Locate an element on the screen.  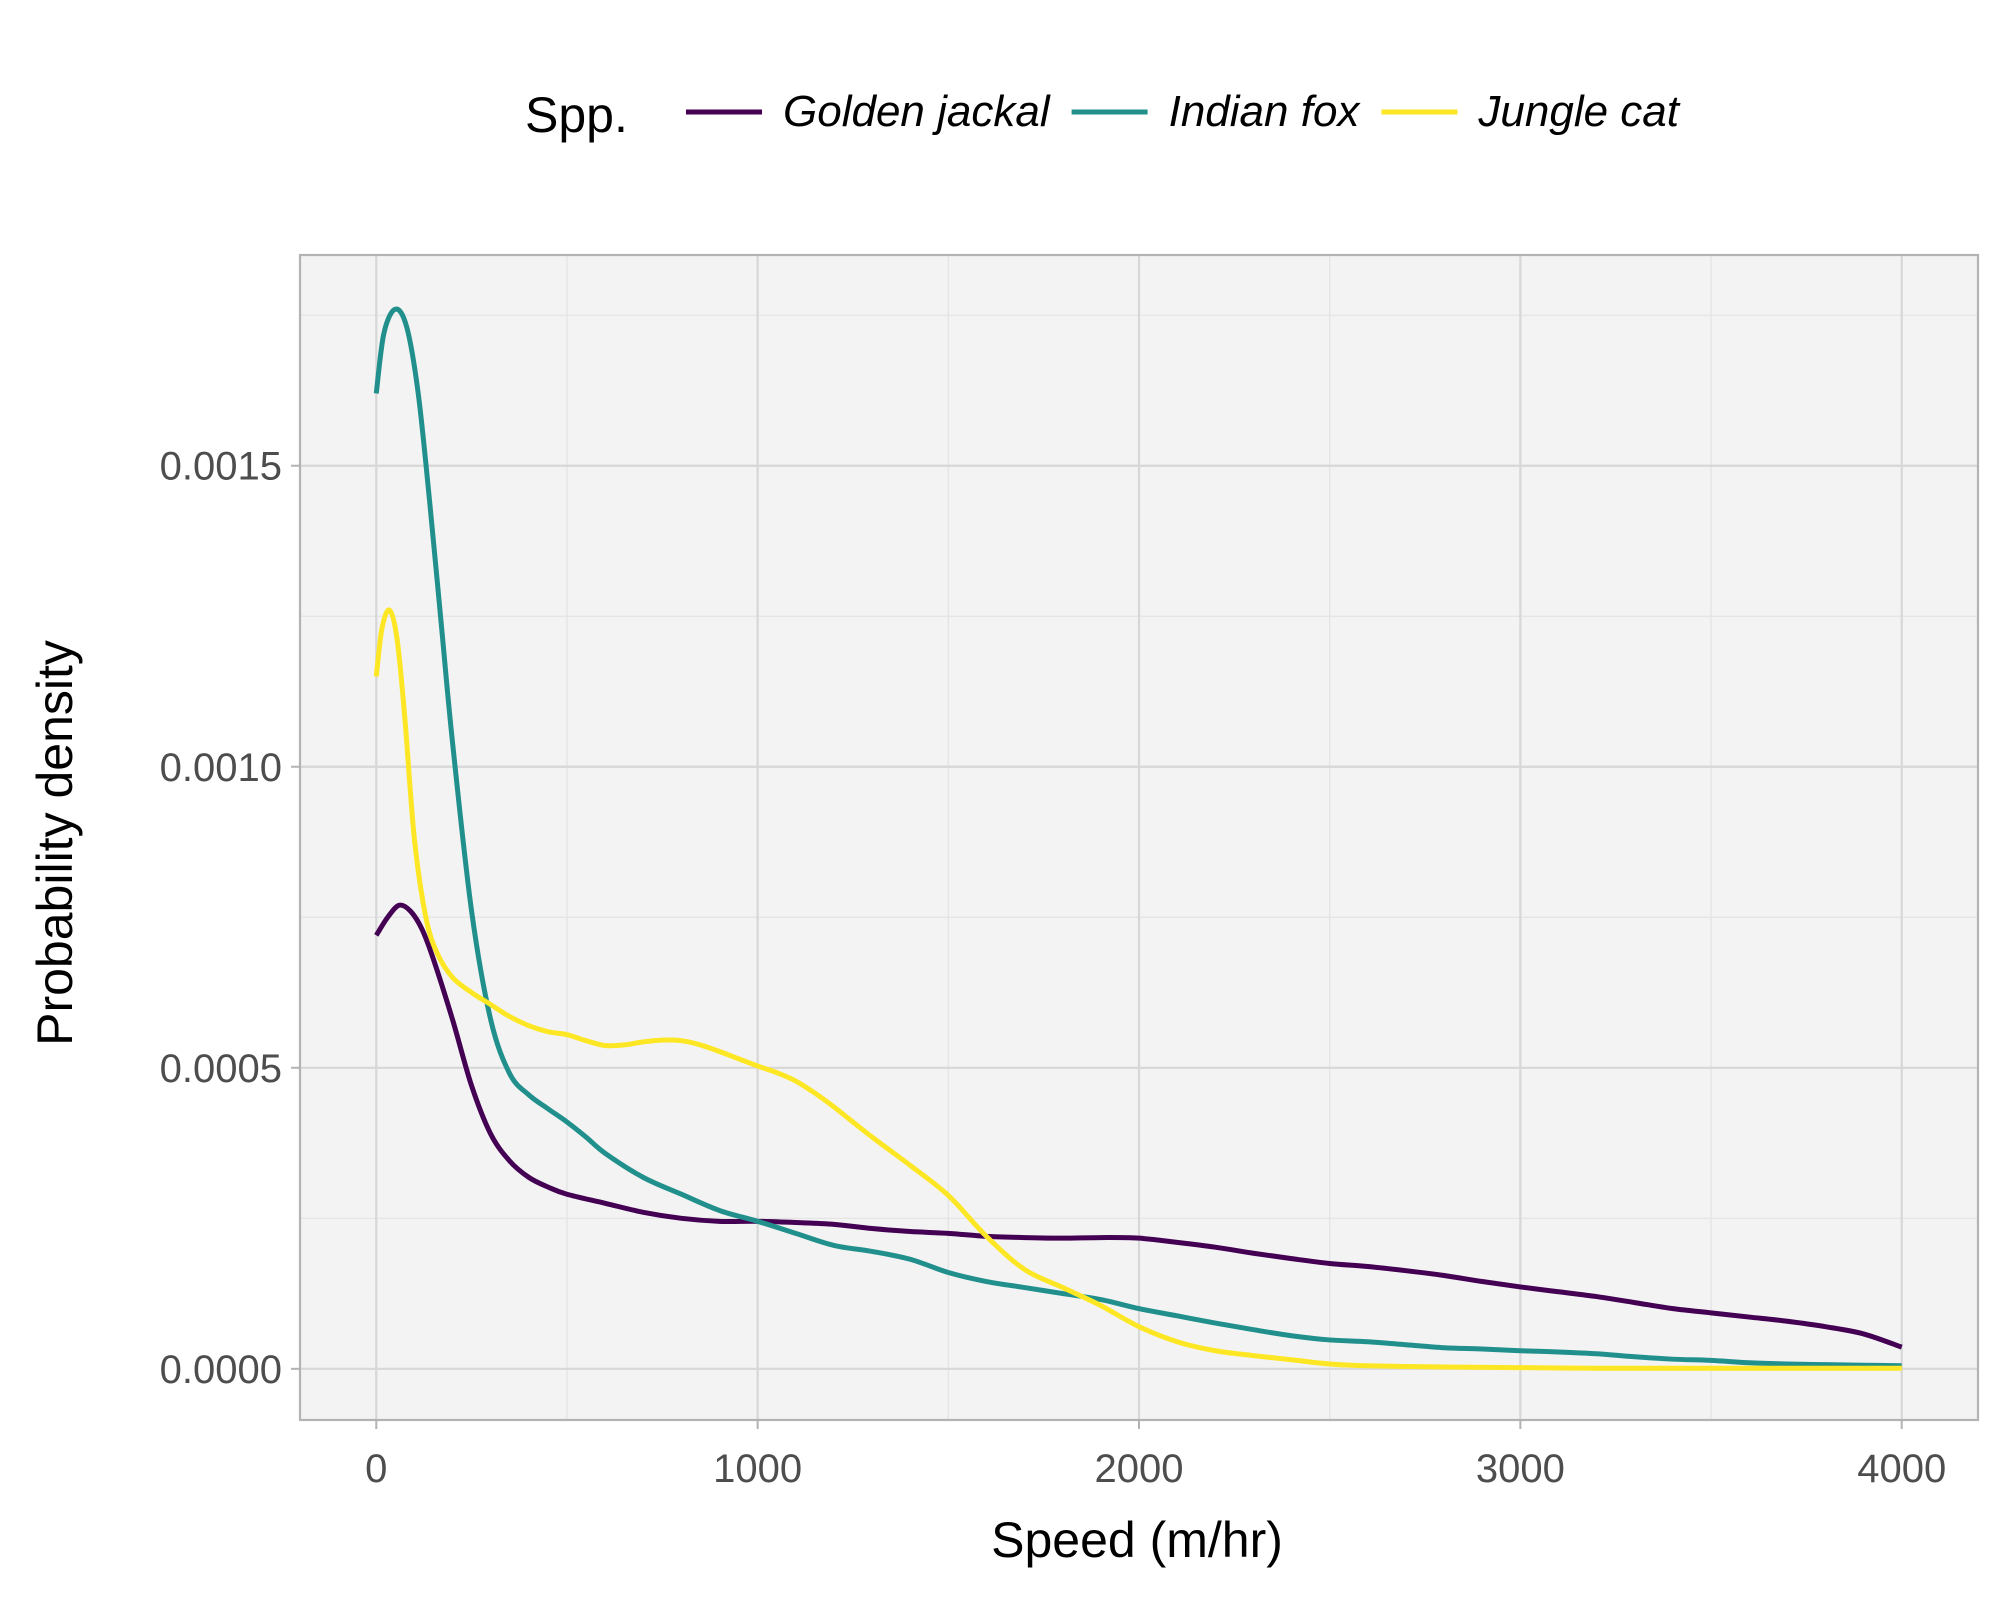
y-tick-label: 0.0005 is located at coordinates (221, 1069).